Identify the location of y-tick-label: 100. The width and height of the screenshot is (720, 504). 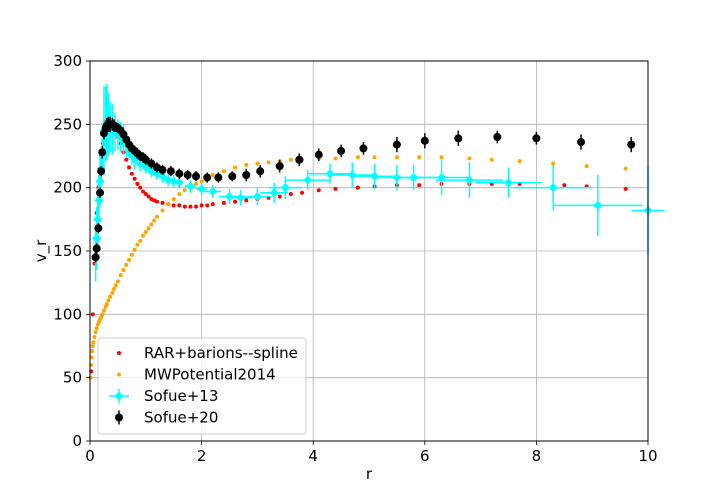
(67, 314).